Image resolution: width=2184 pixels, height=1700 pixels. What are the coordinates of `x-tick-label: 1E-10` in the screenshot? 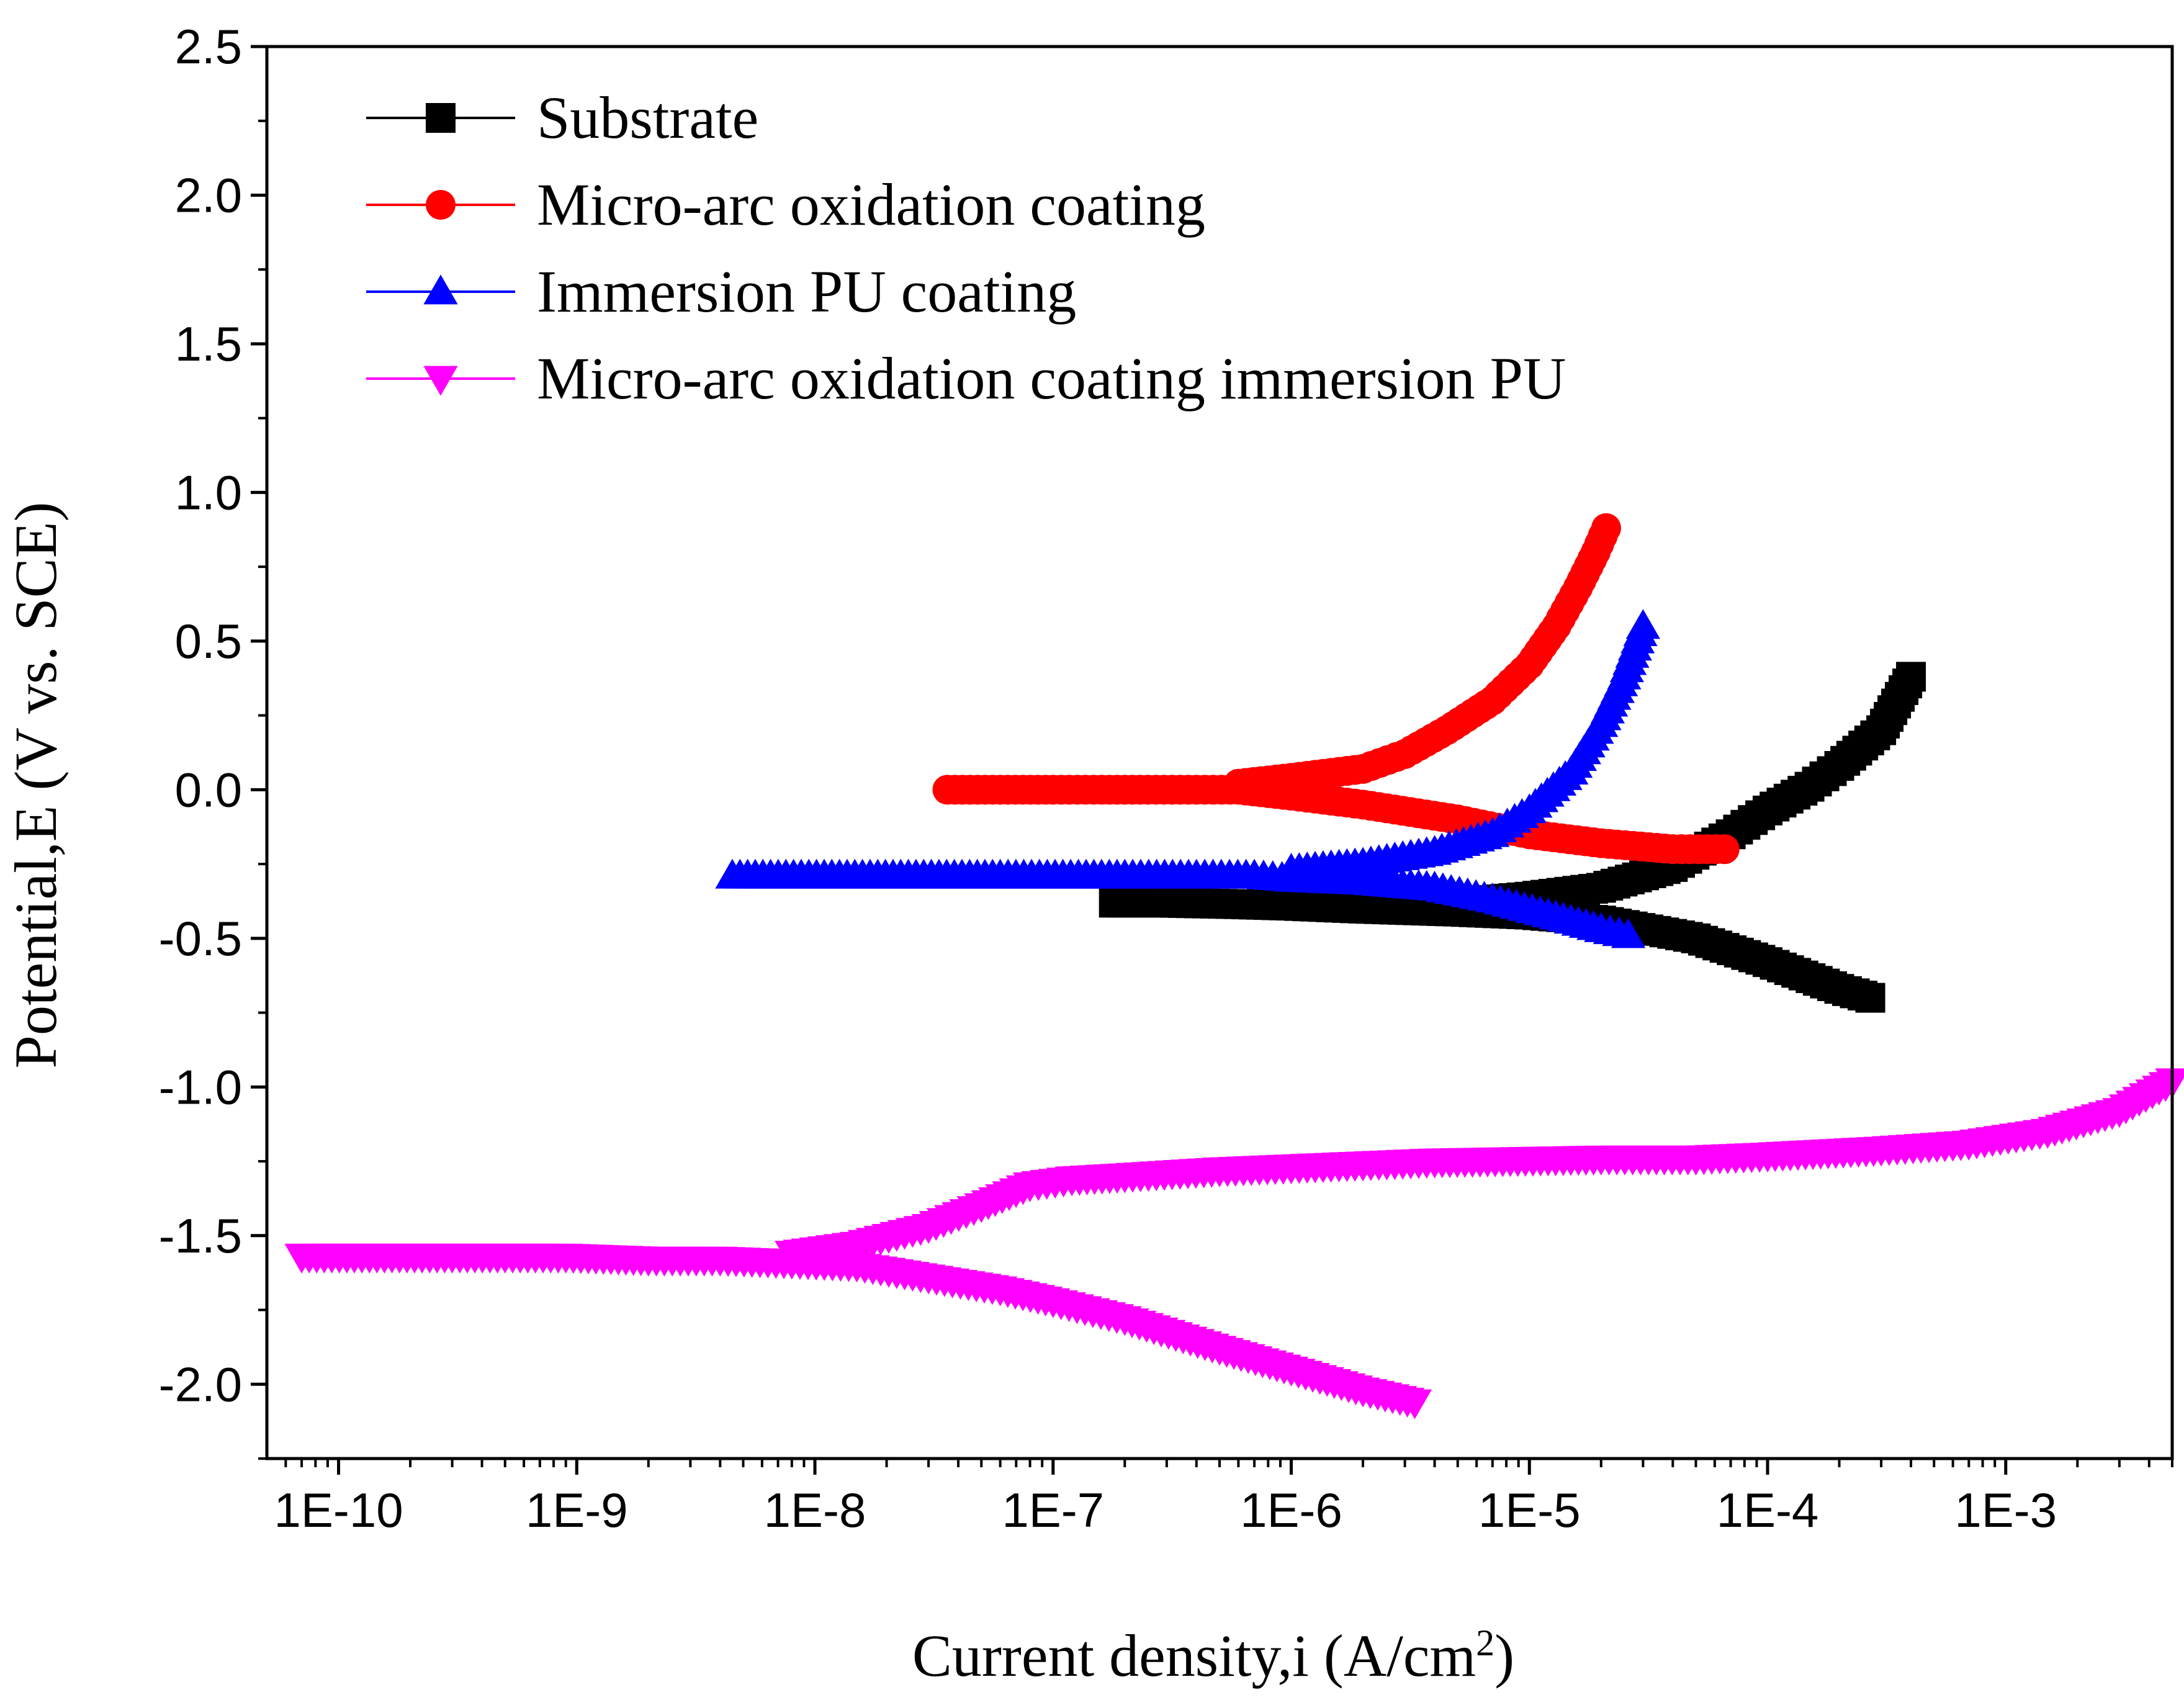 It's located at (338, 1510).